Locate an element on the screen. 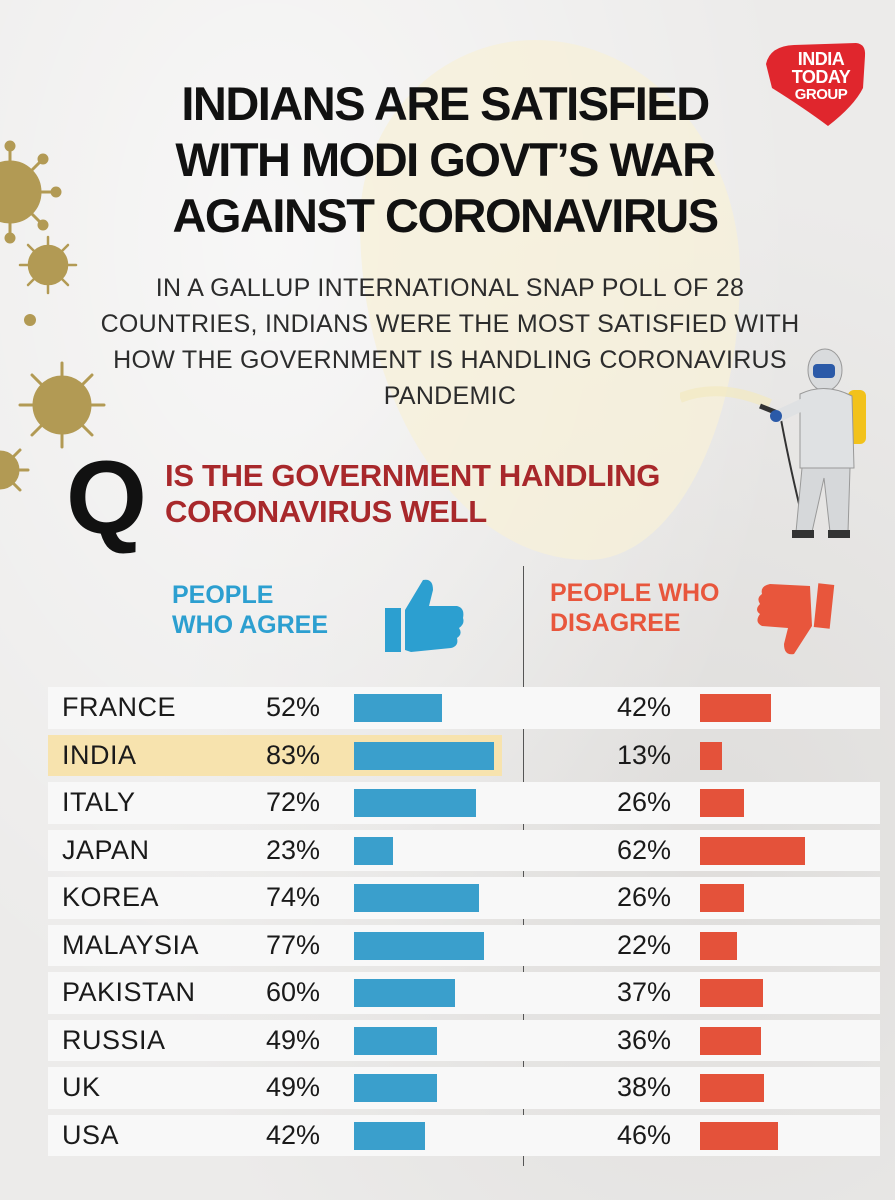 This screenshot has width=895, height=1200. logo-line3: GROUP is located at coordinates (821, 94).